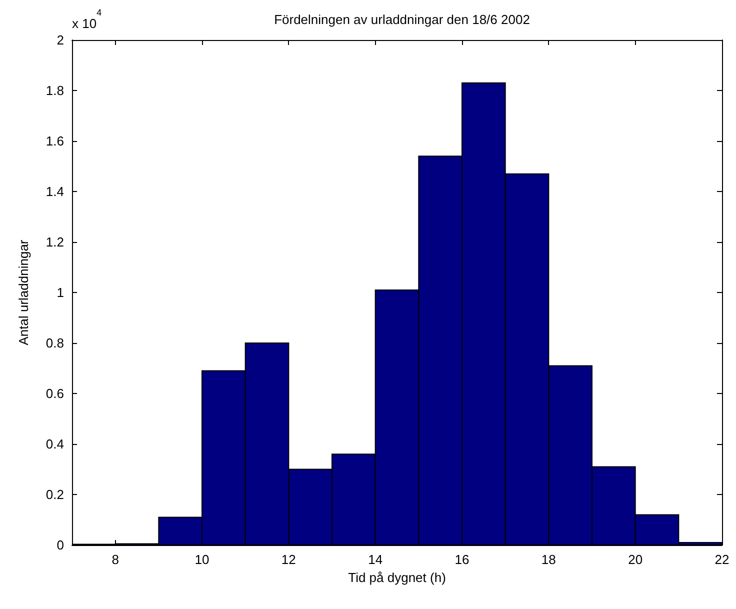 This screenshot has height=609, width=736. What do you see at coordinates (55, 191) in the screenshot?
I see `y-tick-label: 1.4` at bounding box center [55, 191].